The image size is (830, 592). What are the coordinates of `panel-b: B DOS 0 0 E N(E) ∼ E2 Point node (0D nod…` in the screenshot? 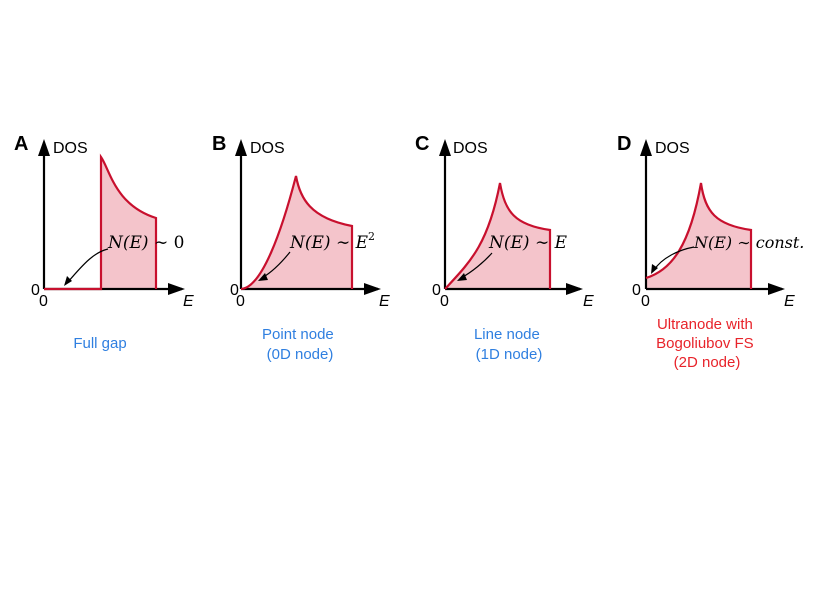 It's located at (301, 248).